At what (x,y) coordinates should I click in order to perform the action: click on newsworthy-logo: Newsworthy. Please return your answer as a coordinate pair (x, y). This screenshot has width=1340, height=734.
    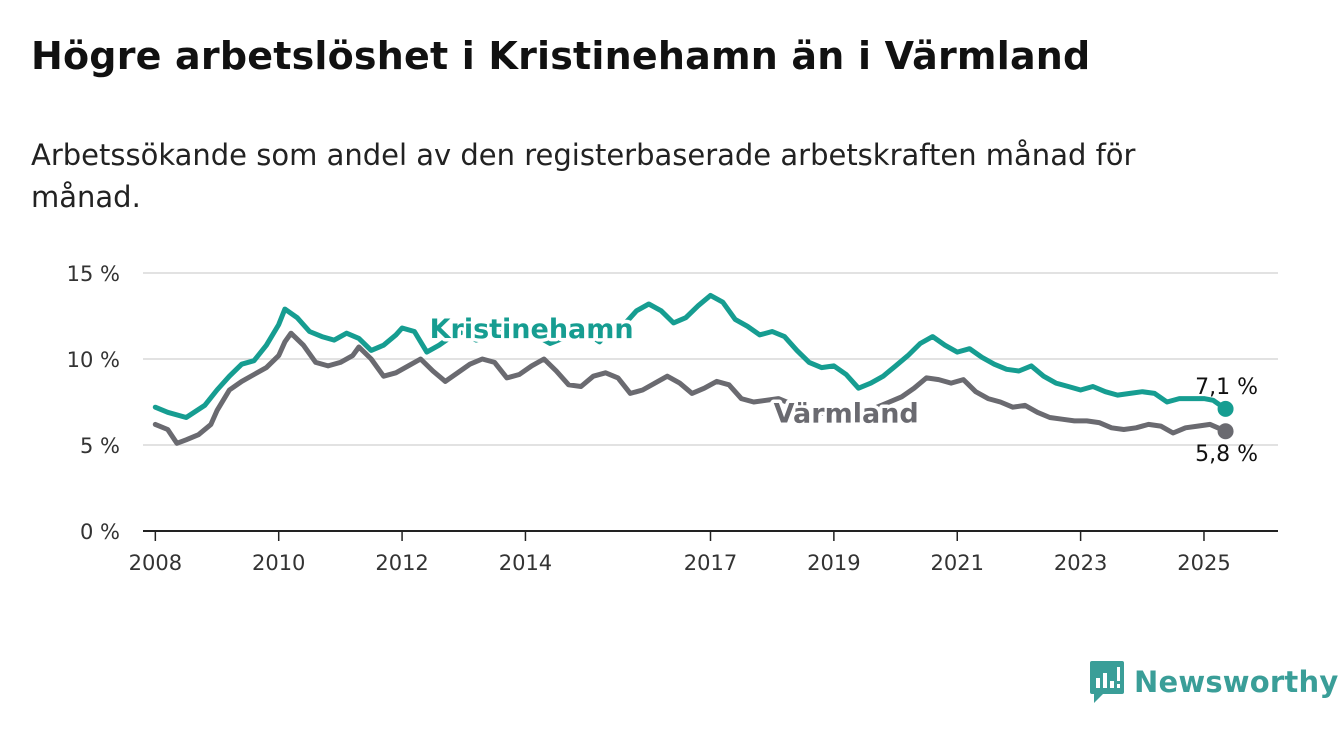
    Looking at the image, I should click on (1213, 682).